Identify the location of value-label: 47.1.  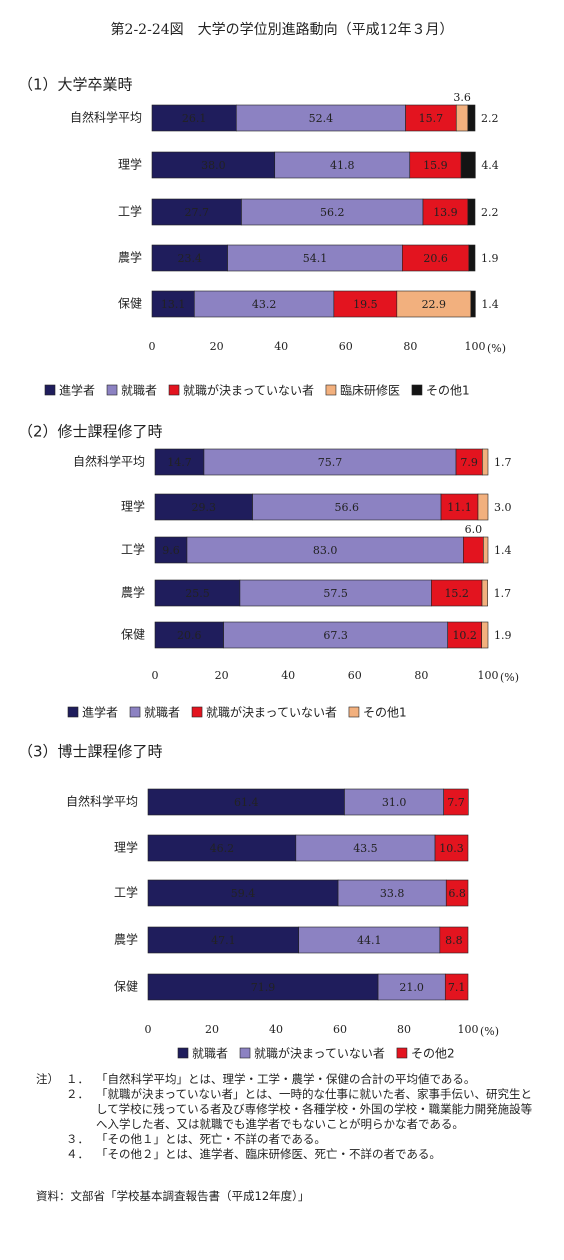
(223, 940).